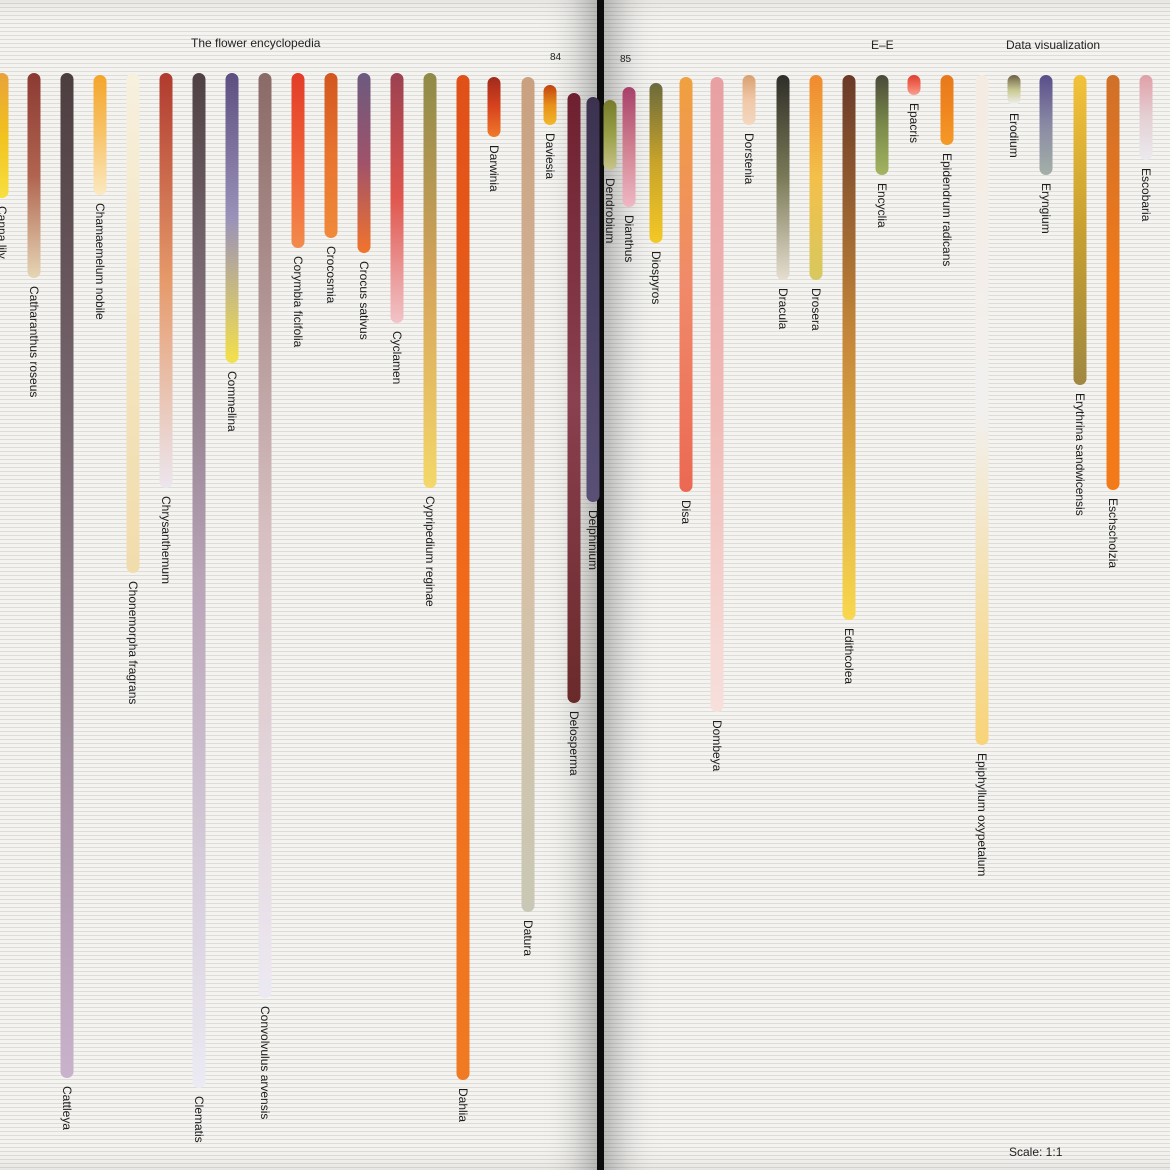 The width and height of the screenshot is (1170, 1170). What do you see at coordinates (232, 401) in the screenshot?
I see `bar-label: Commelina` at bounding box center [232, 401].